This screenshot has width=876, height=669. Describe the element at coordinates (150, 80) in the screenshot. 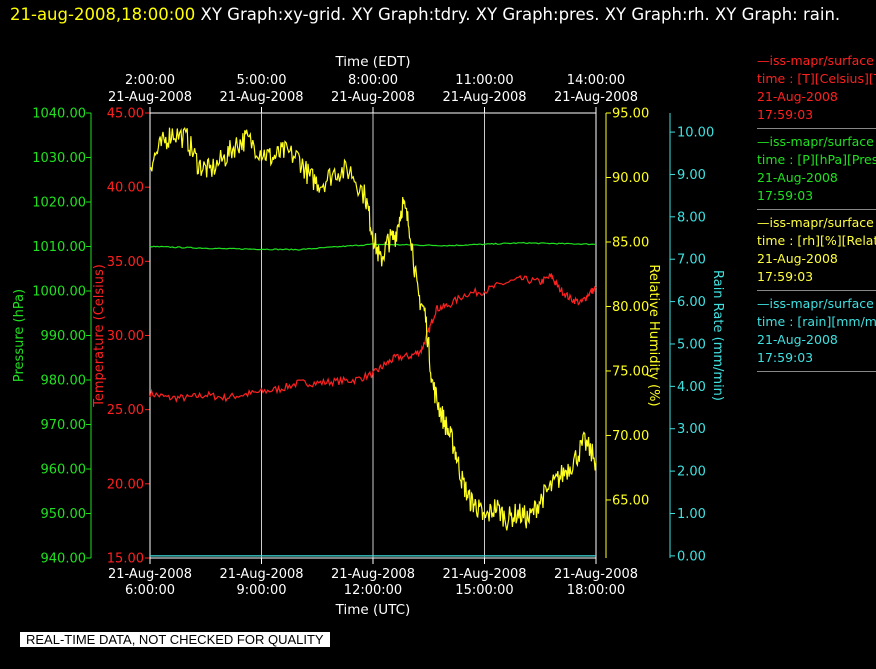

I see `x-top-tick-label-time: 2:00:00` at that location.